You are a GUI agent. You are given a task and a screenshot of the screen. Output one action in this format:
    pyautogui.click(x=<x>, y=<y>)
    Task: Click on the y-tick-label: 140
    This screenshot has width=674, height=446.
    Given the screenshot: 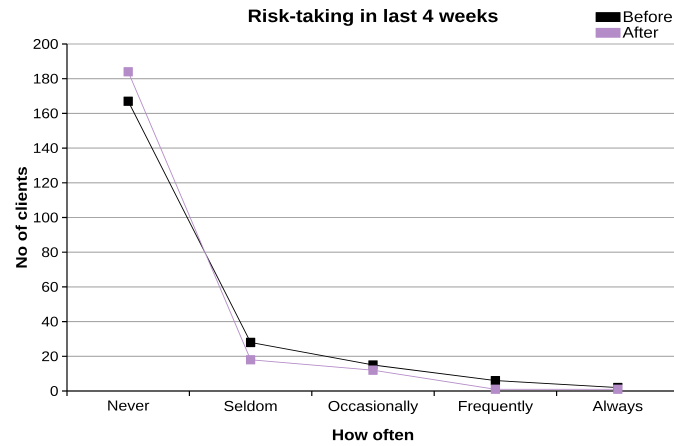 What is the action you would take?
    pyautogui.click(x=46, y=148)
    